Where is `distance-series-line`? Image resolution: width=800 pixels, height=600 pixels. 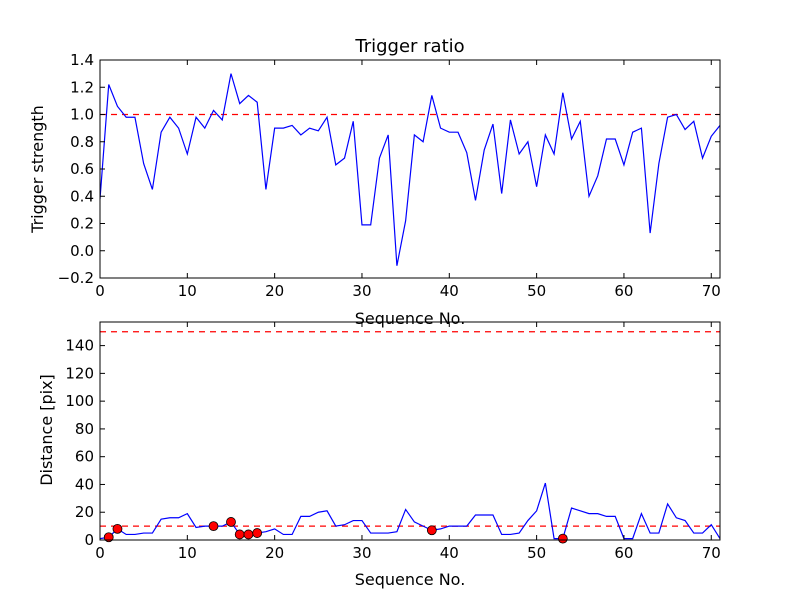 distance-series-line is located at coordinates (410, 511).